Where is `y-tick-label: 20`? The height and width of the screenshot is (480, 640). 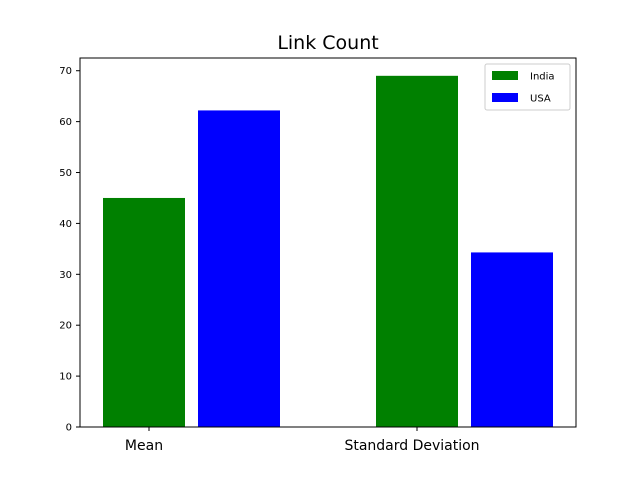
y-tick-label: 20 is located at coordinates (65, 326).